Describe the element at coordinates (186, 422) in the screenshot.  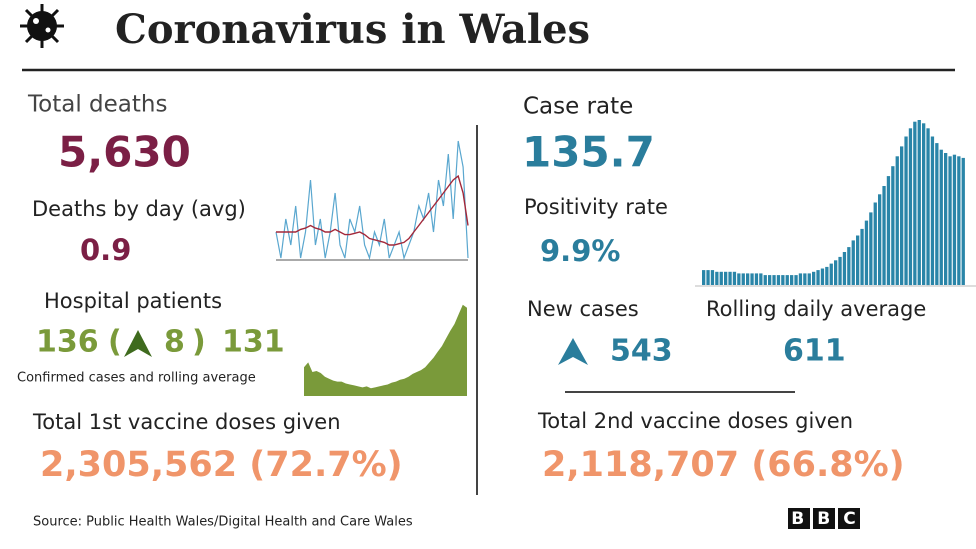
I see `label: Total 1st vaccine doses given` at that location.